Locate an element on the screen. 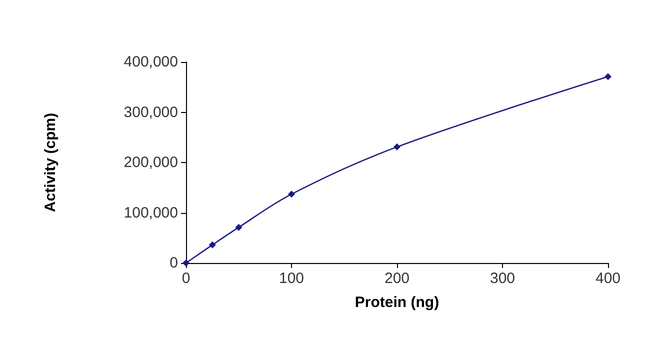 The height and width of the screenshot is (355, 650). x-tick-label: 0 is located at coordinates (186, 278).